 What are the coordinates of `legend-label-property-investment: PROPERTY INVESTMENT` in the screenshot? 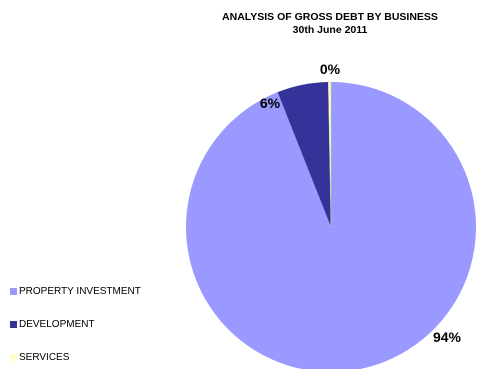 It's located at (80, 291).